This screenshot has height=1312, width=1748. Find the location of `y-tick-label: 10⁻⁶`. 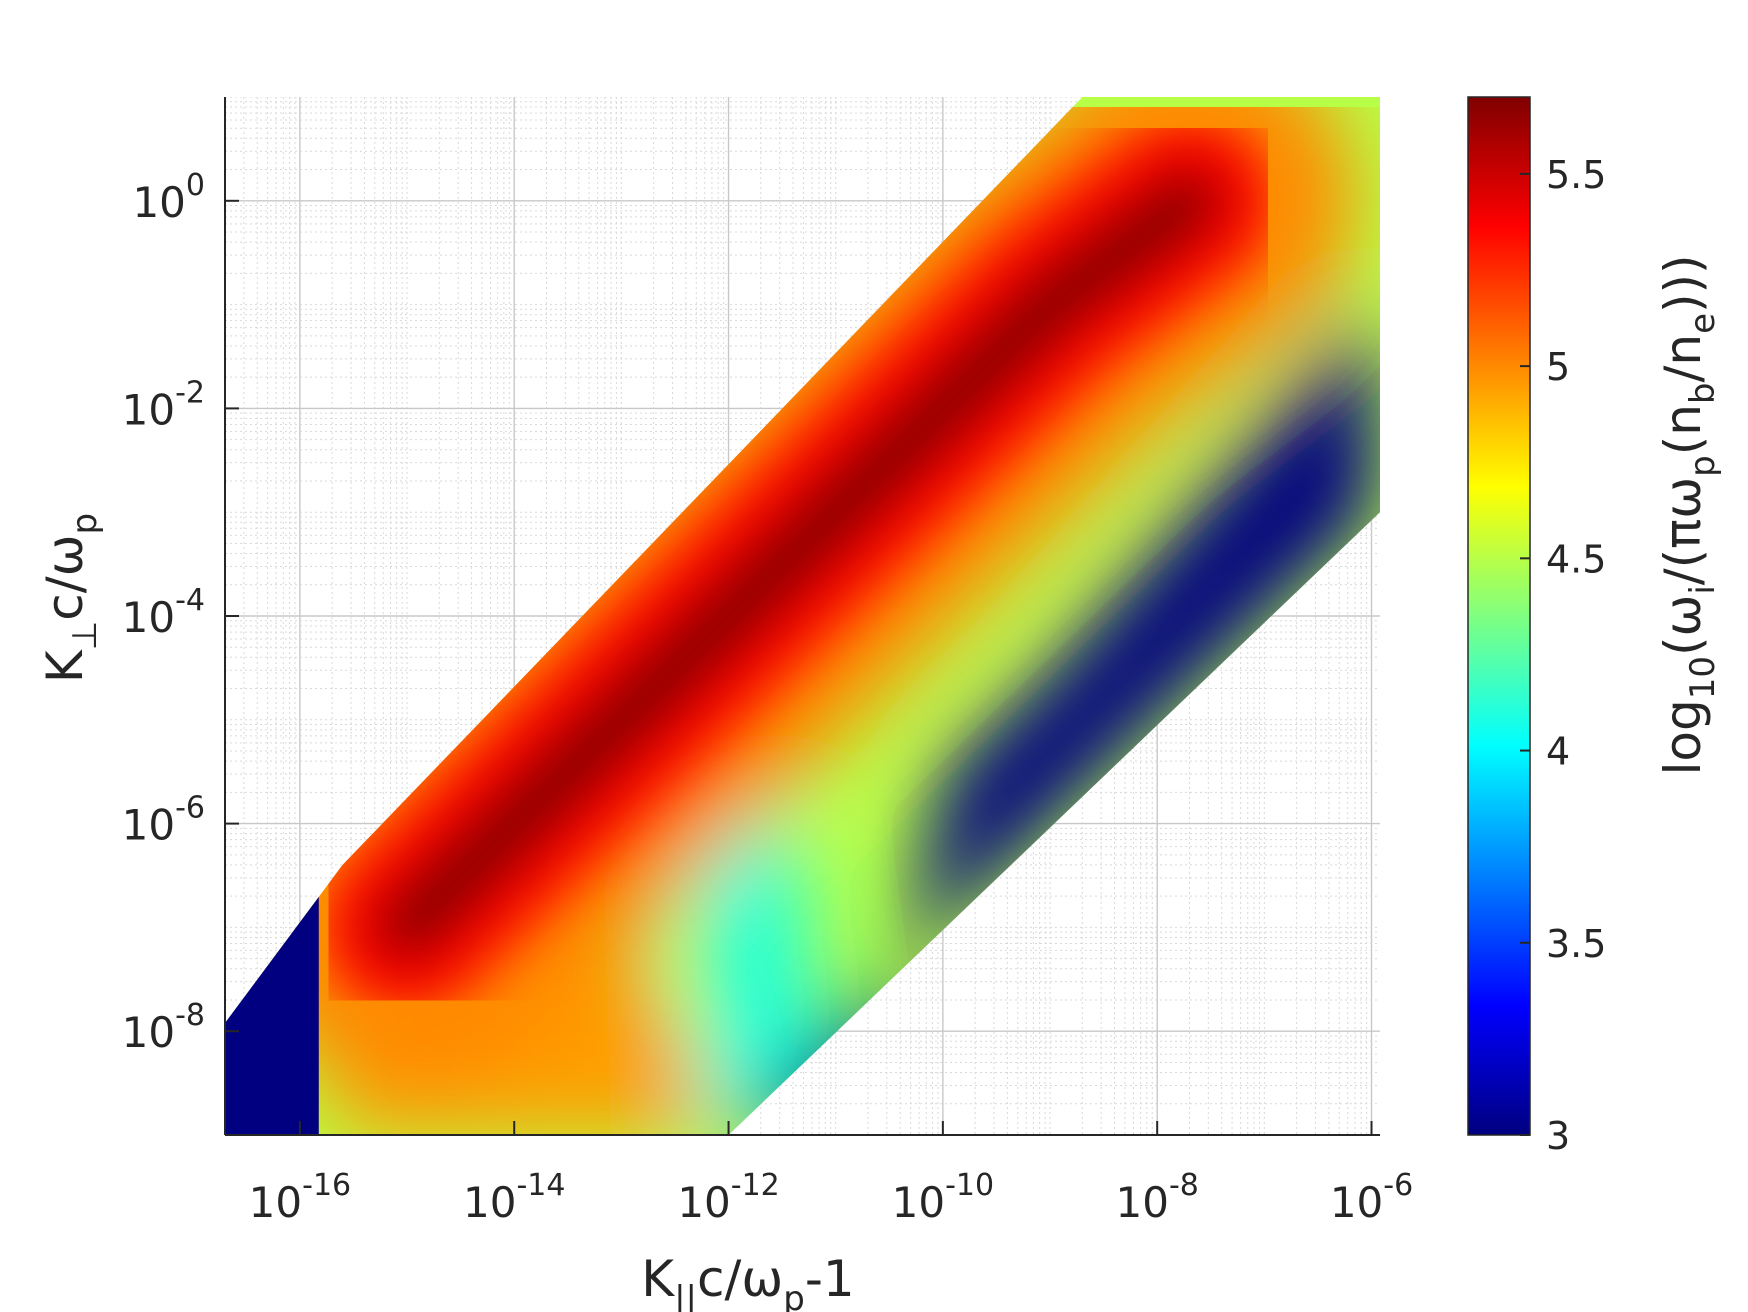

y-tick-label: 10⁻⁶ is located at coordinates (163, 820).